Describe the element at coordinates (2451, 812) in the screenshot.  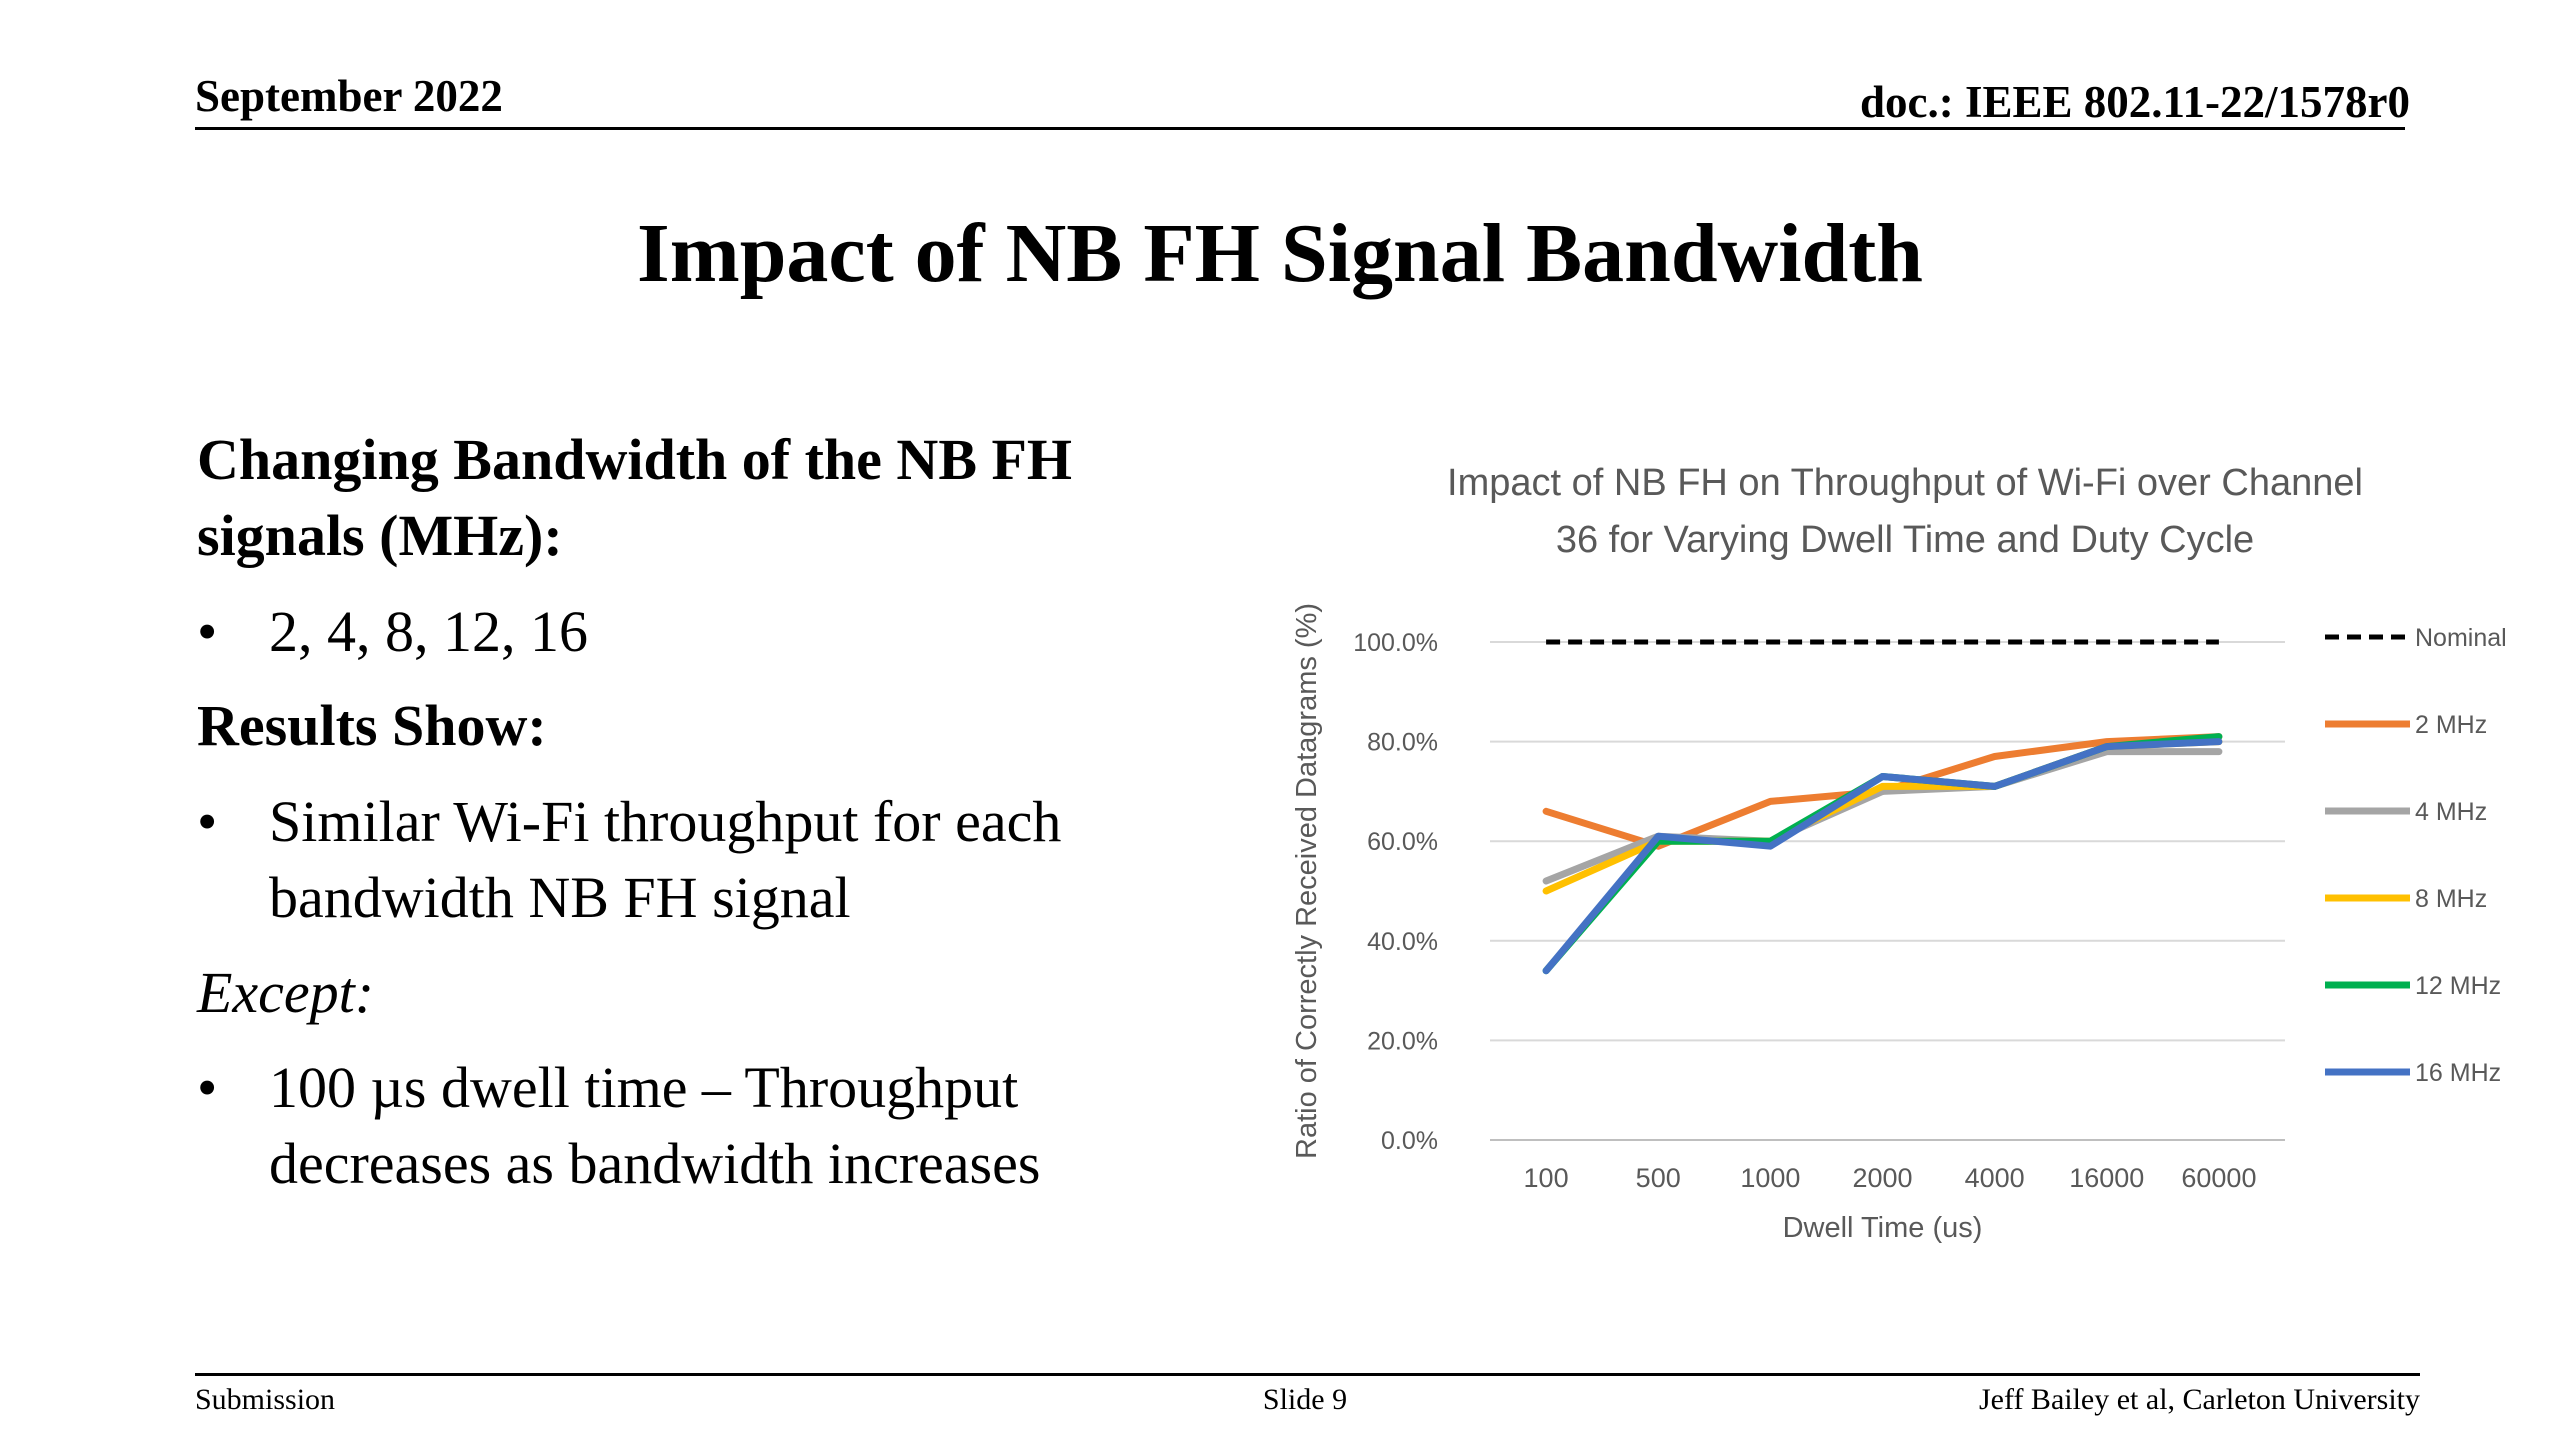
I see `legend-label: 4 MHz` at that location.